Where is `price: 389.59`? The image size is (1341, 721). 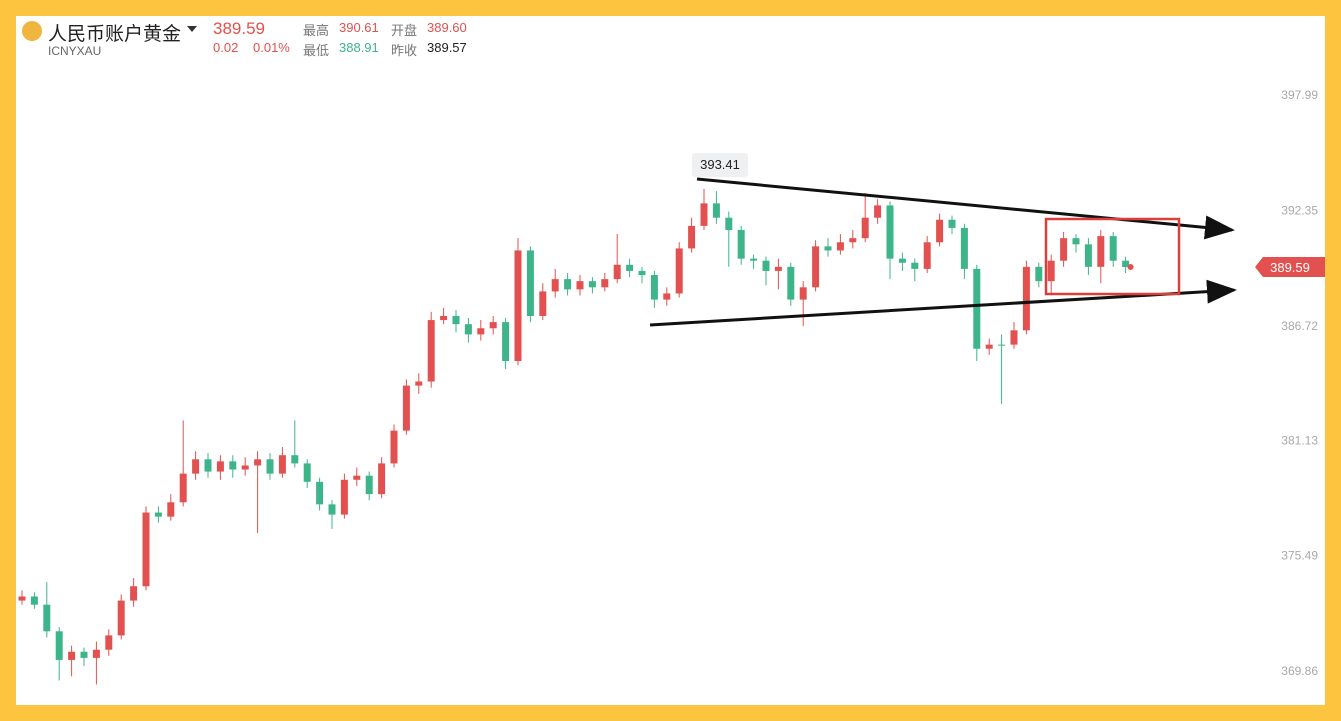
price: 389.59 is located at coordinates (239, 28).